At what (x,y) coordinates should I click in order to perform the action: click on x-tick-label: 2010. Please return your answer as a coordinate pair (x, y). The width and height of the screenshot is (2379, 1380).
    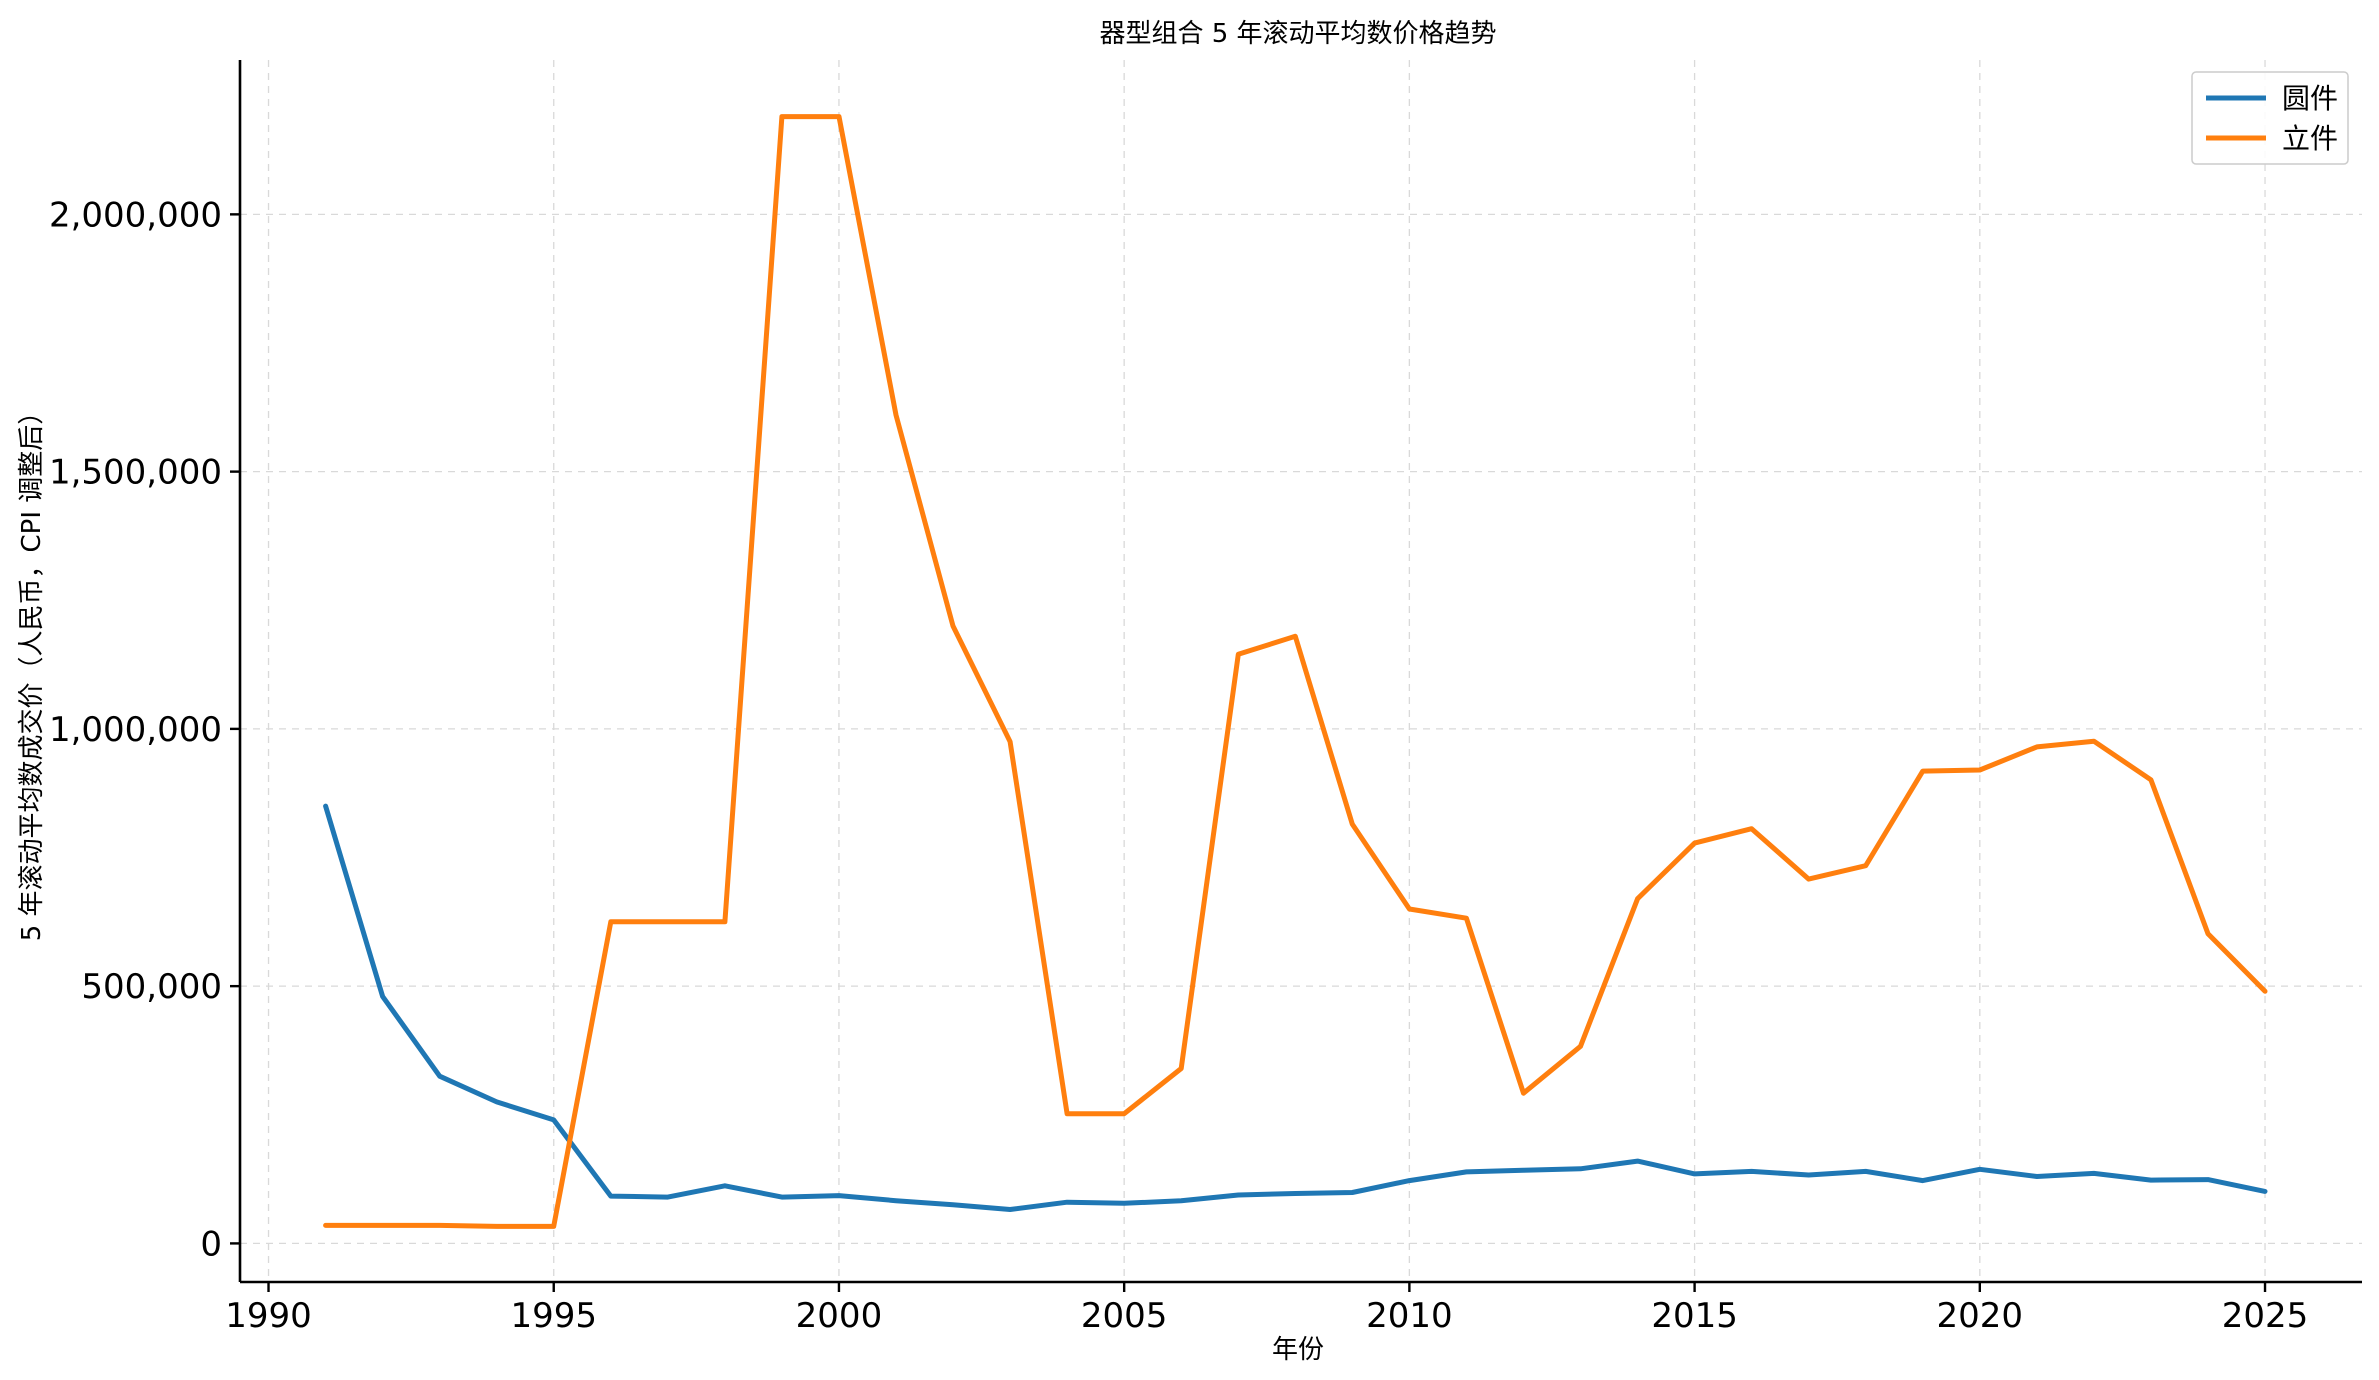
    Looking at the image, I should click on (1409, 1316).